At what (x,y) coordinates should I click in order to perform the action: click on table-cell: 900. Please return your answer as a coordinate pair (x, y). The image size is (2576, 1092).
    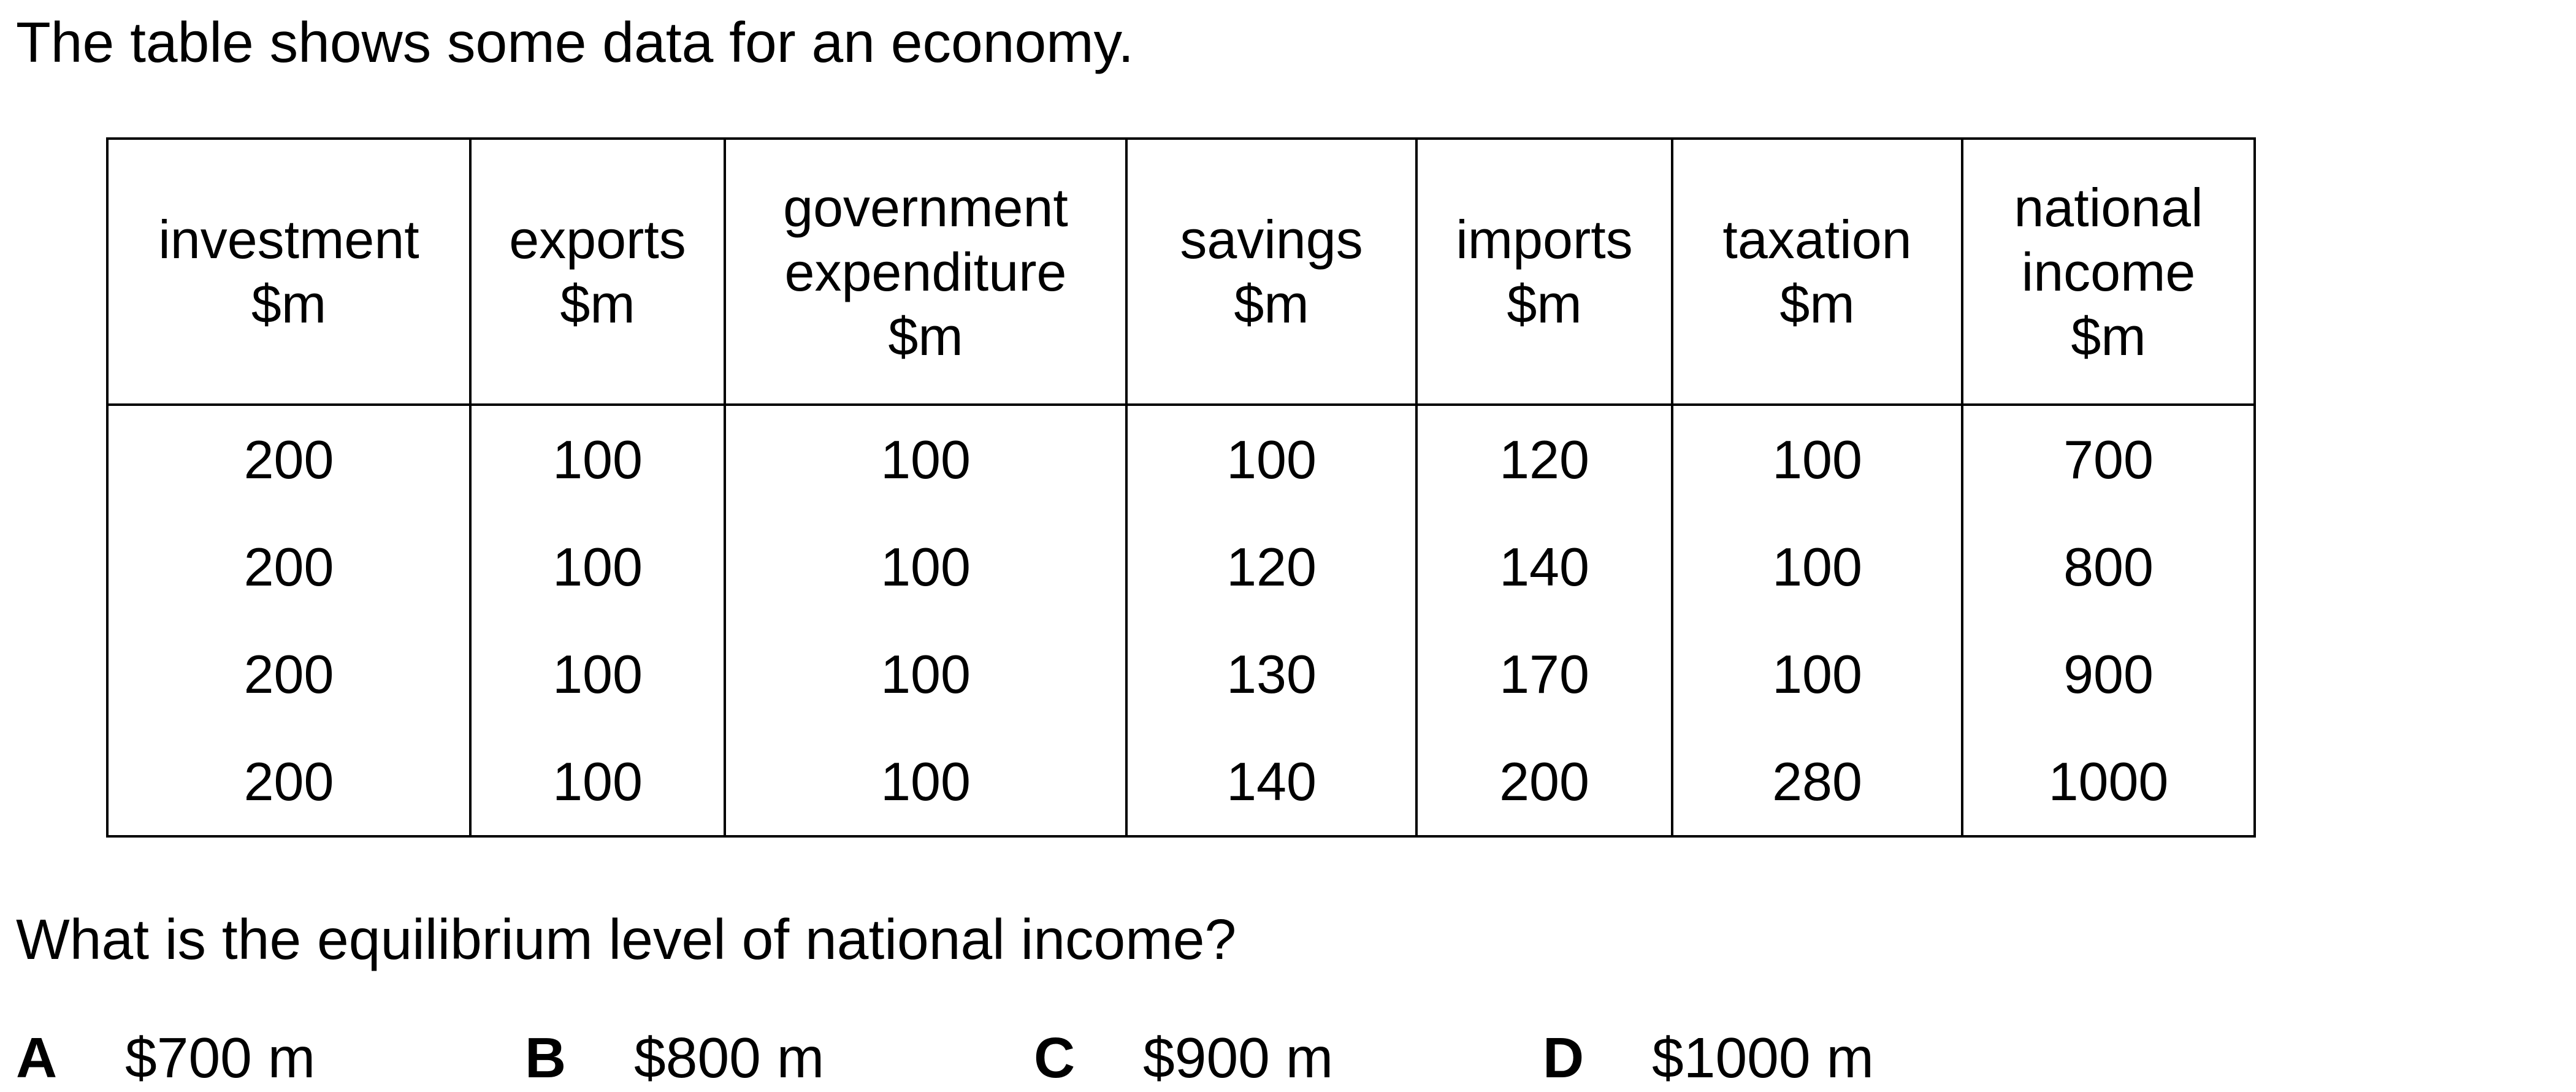
    Looking at the image, I should click on (2108, 674).